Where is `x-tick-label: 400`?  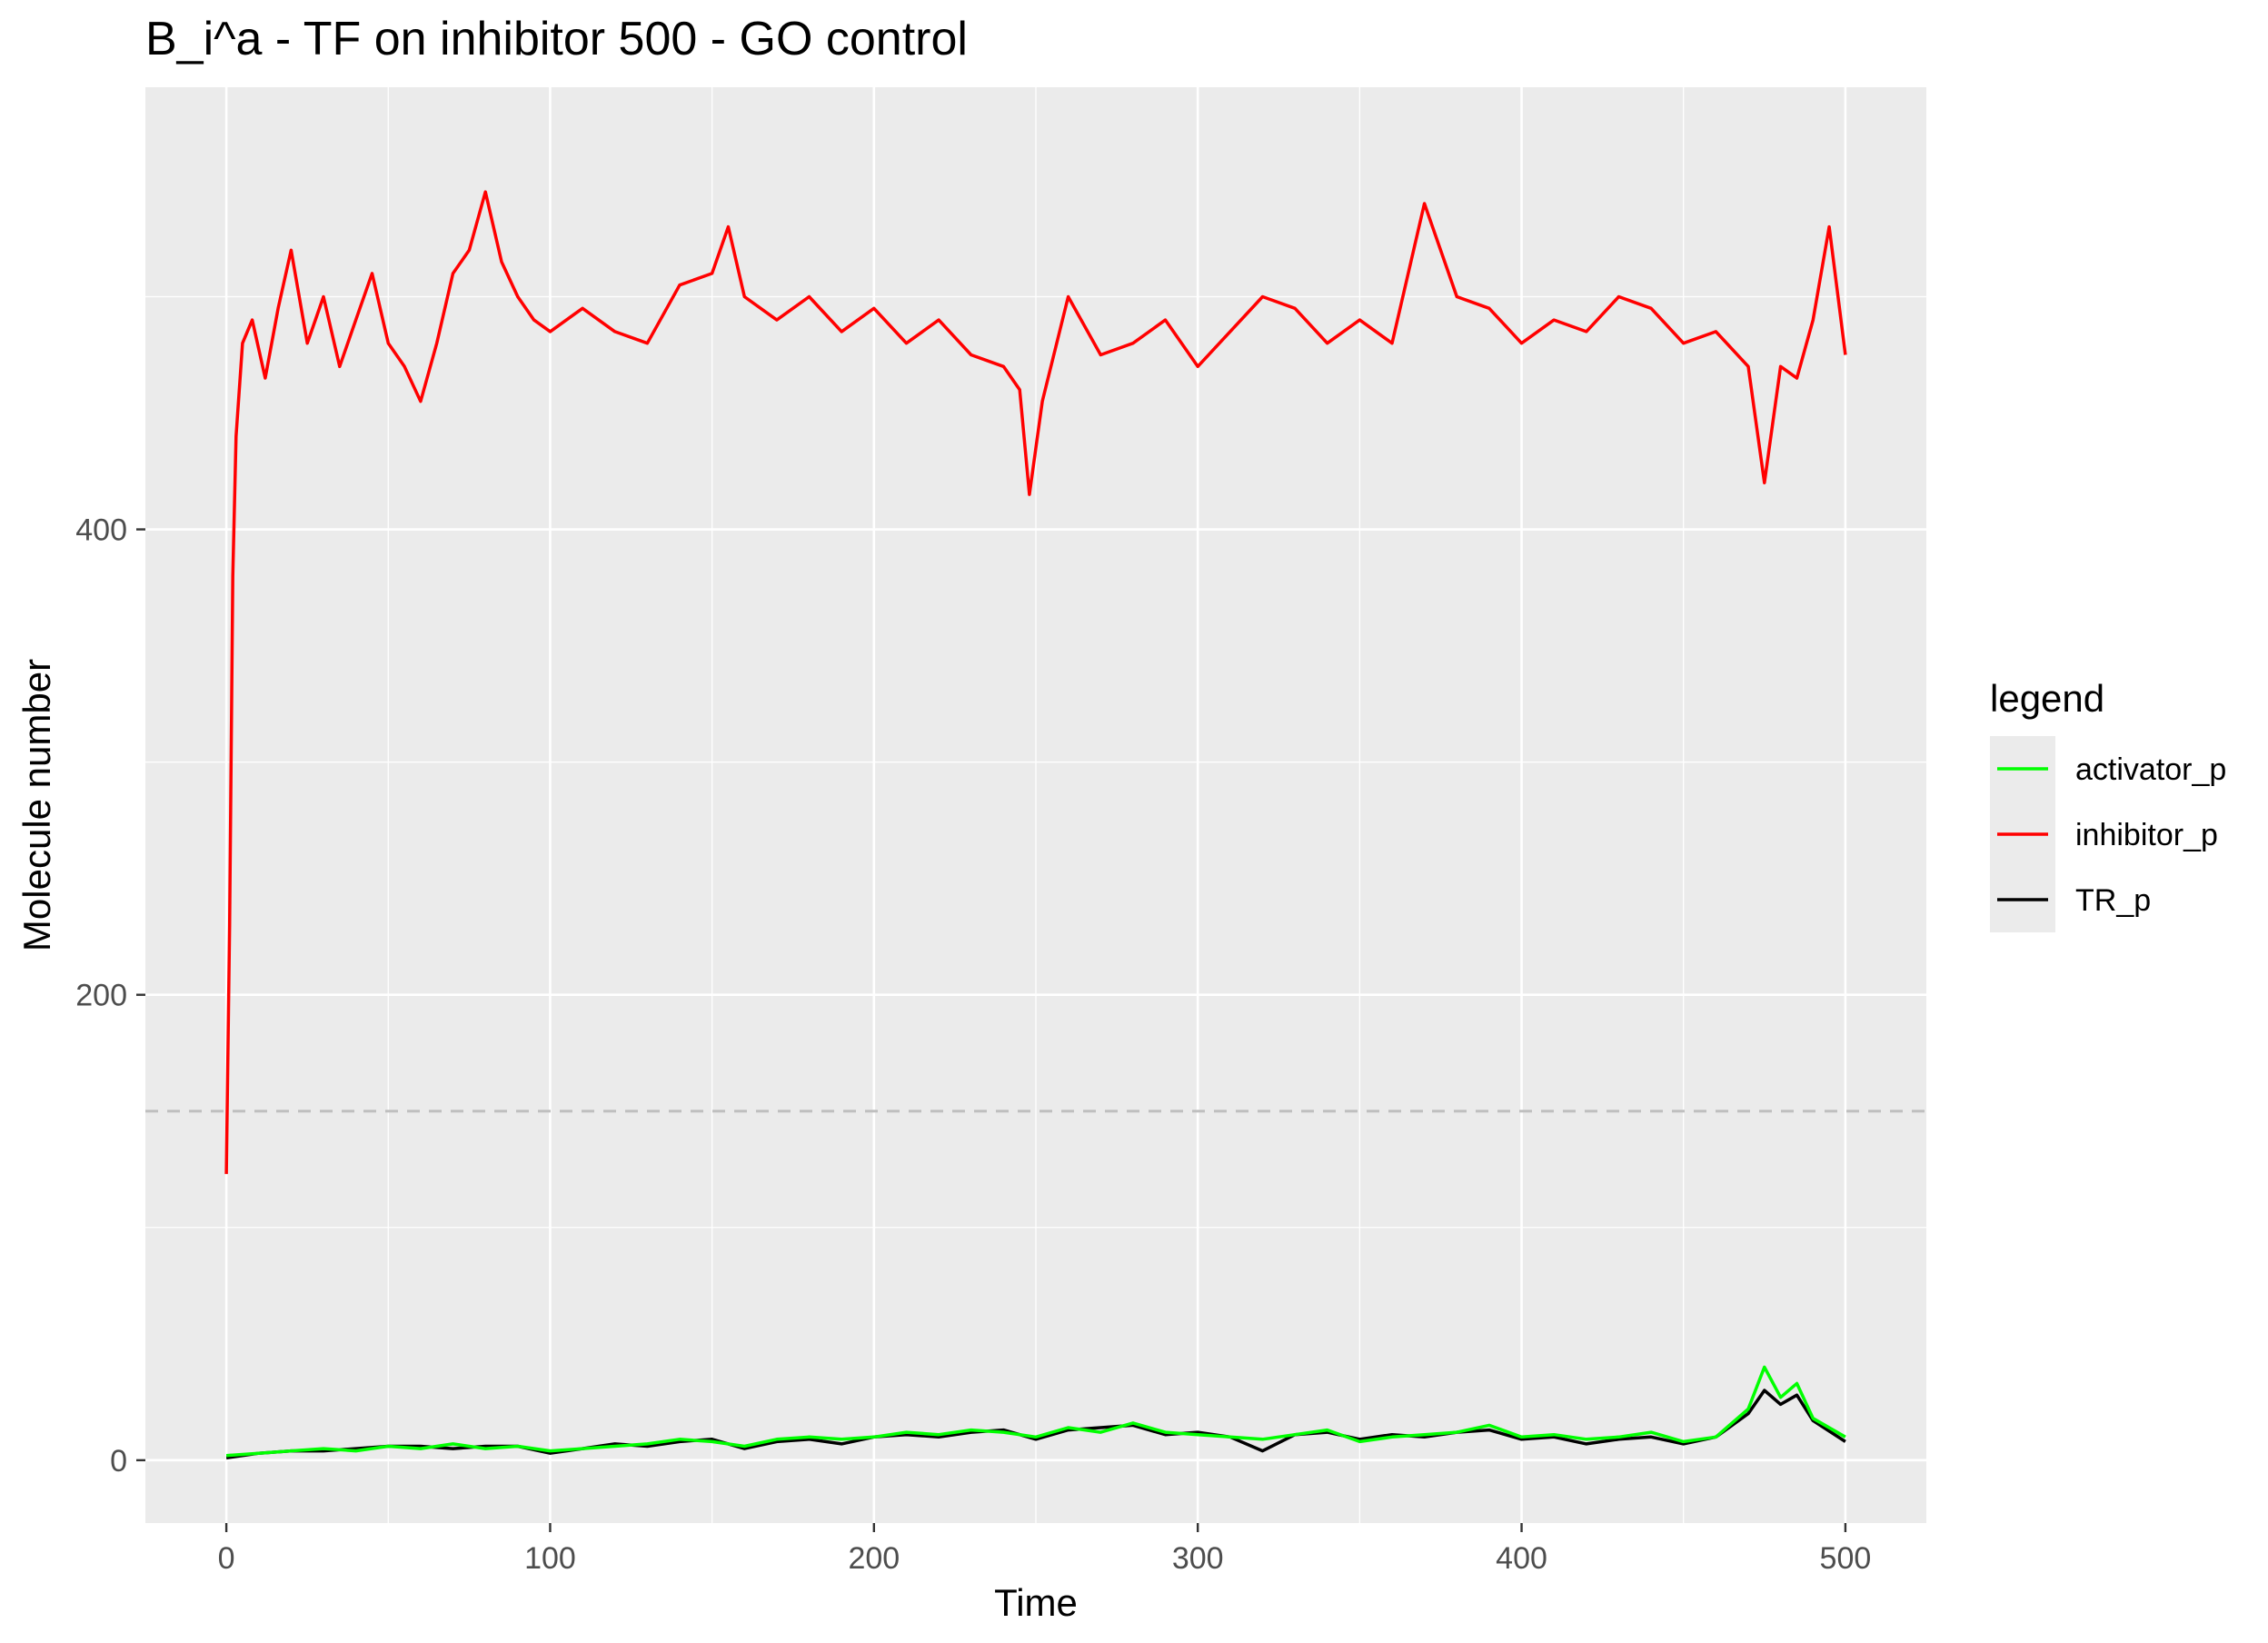
x-tick-label: 400 is located at coordinates (1521, 1558).